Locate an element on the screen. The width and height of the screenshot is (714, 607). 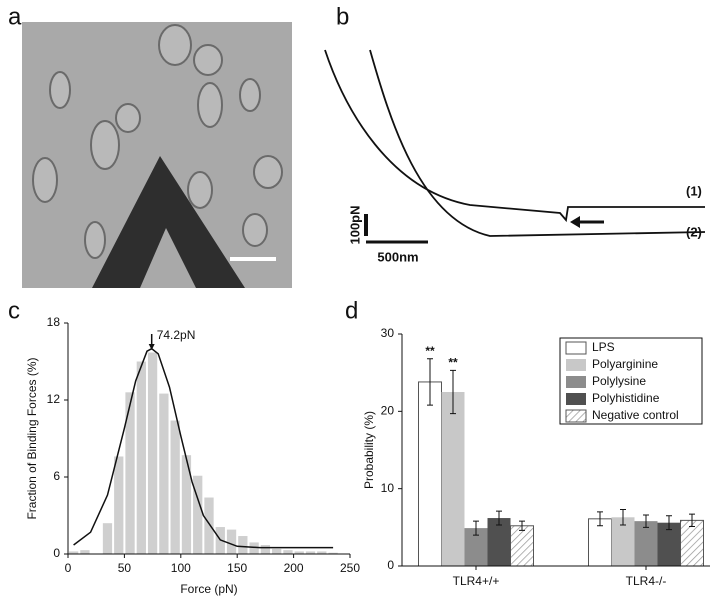
x-tick-label: 50 is located at coordinates (125, 568).